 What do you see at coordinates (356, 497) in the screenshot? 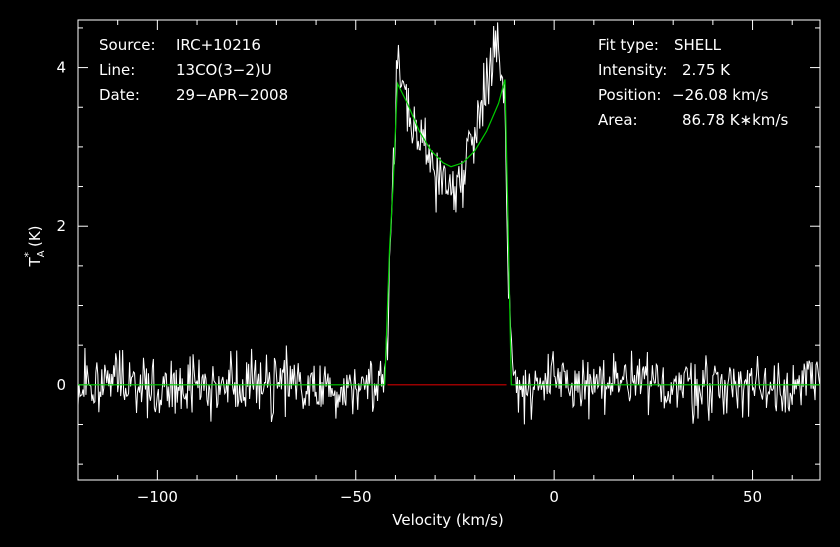
I see `x-tick-label: −50` at bounding box center [356, 497].